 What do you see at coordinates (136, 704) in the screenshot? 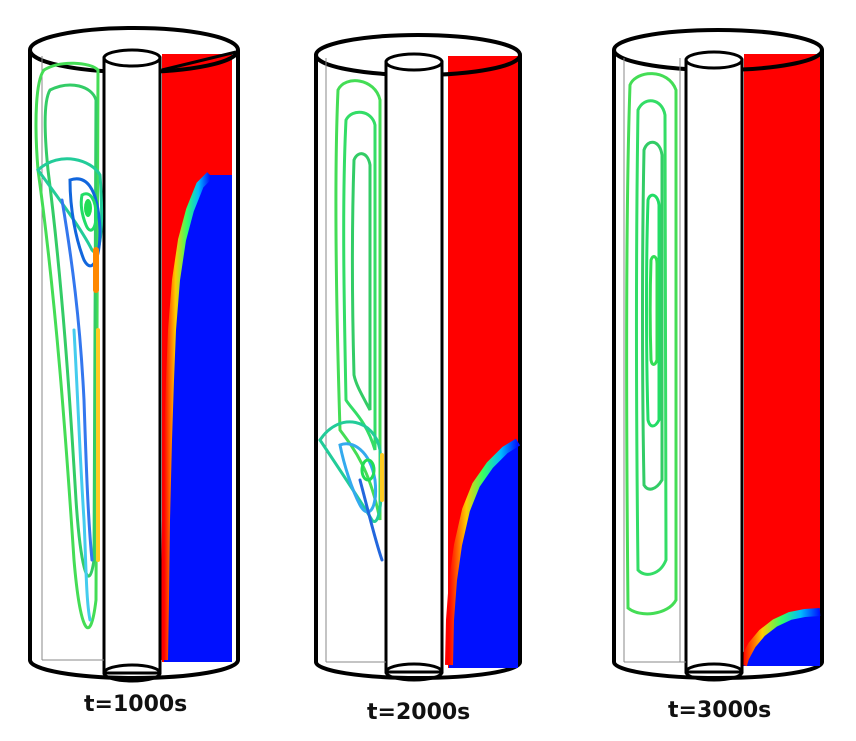
I see `caption-1: t=1000s` at bounding box center [136, 704].